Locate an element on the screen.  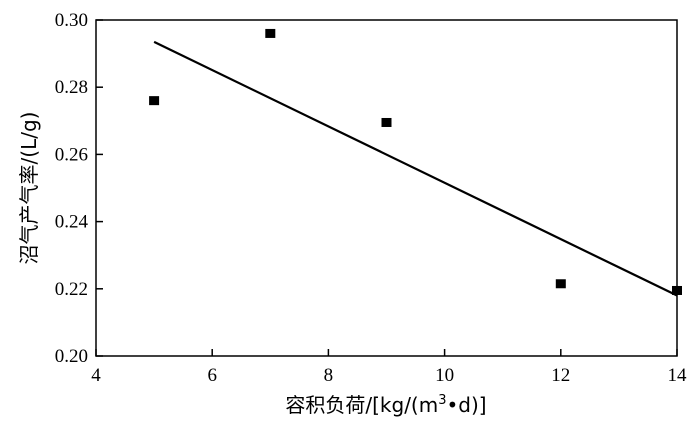
x-tick-label: 8 is located at coordinates (329, 375).